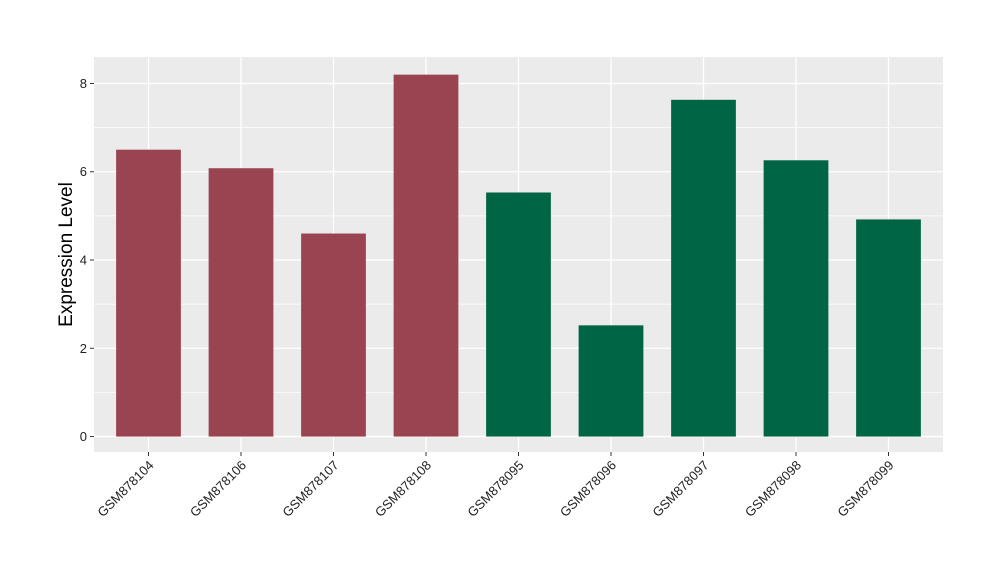 Image resolution: width=1000 pixels, height=580 pixels. What do you see at coordinates (588, 489) in the screenshot?
I see `x-tick-label: GSM878096` at bounding box center [588, 489].